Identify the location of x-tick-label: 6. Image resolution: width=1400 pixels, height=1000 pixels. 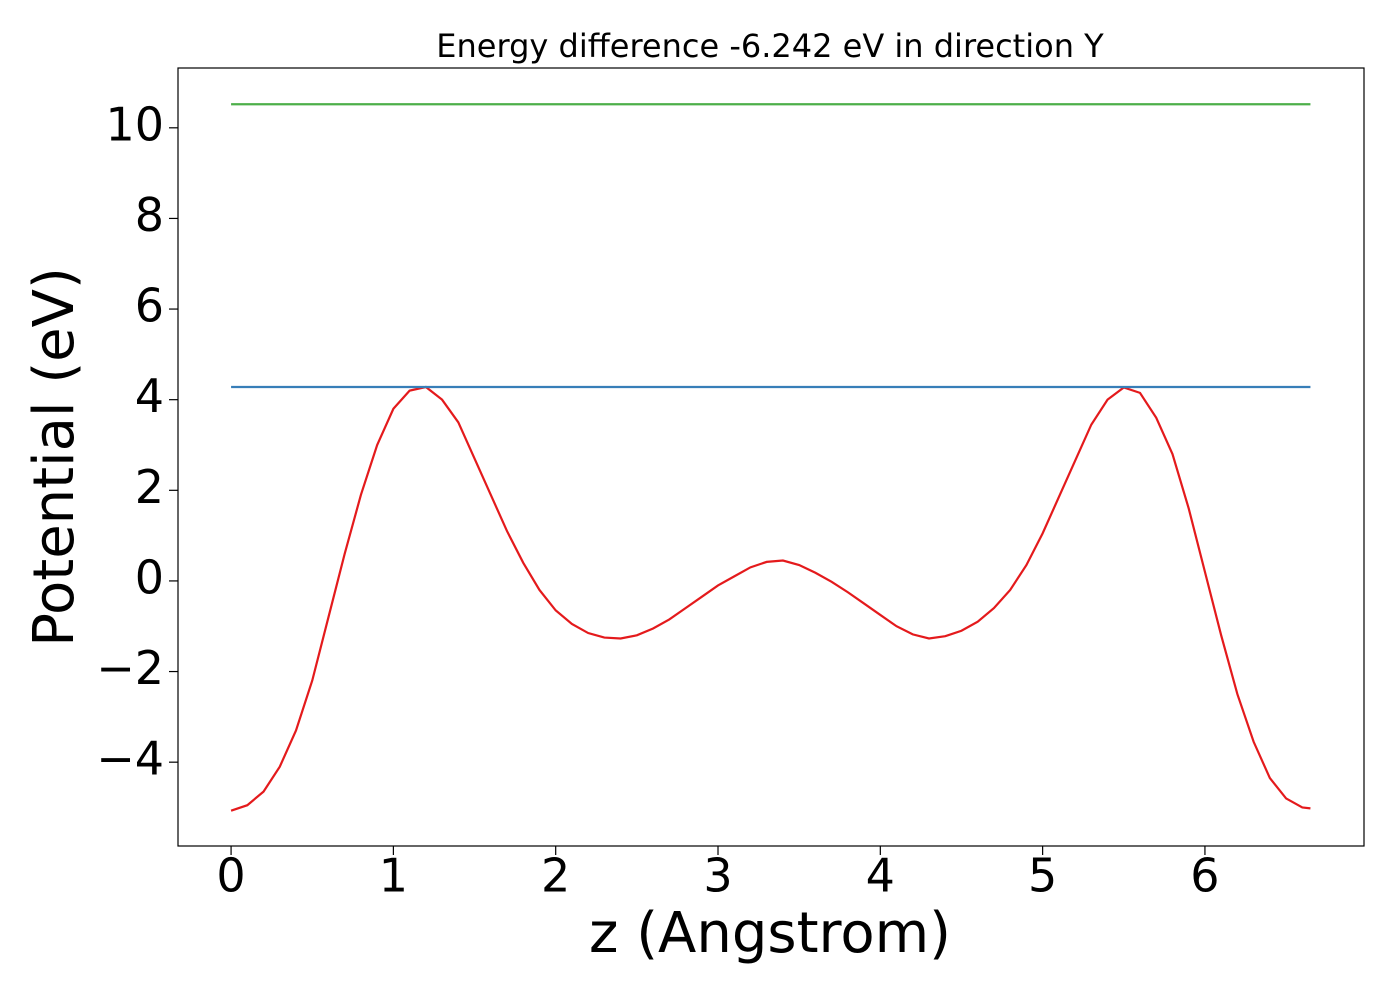
(1204, 876).